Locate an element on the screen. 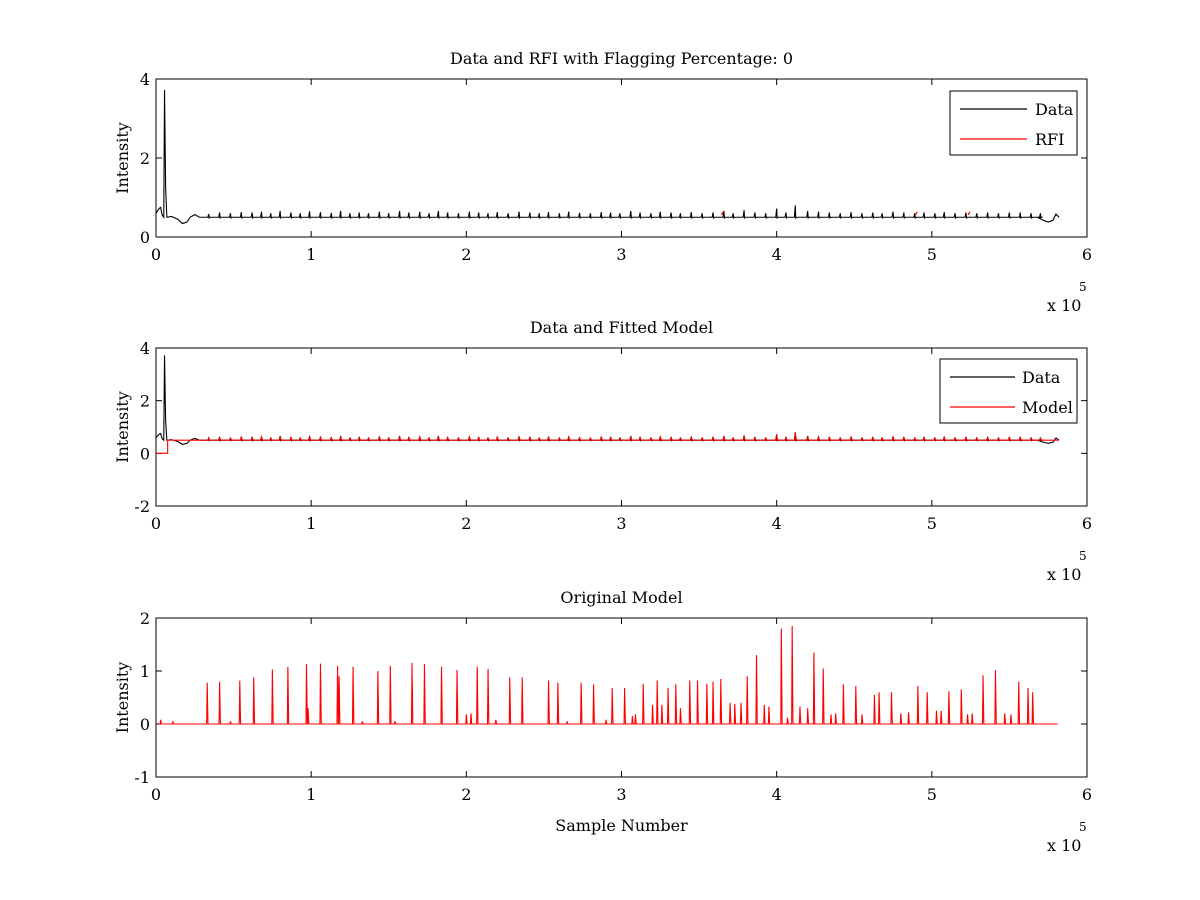 The height and width of the screenshot is (900, 1200). x-axis-label: Sample Number is located at coordinates (621, 825).